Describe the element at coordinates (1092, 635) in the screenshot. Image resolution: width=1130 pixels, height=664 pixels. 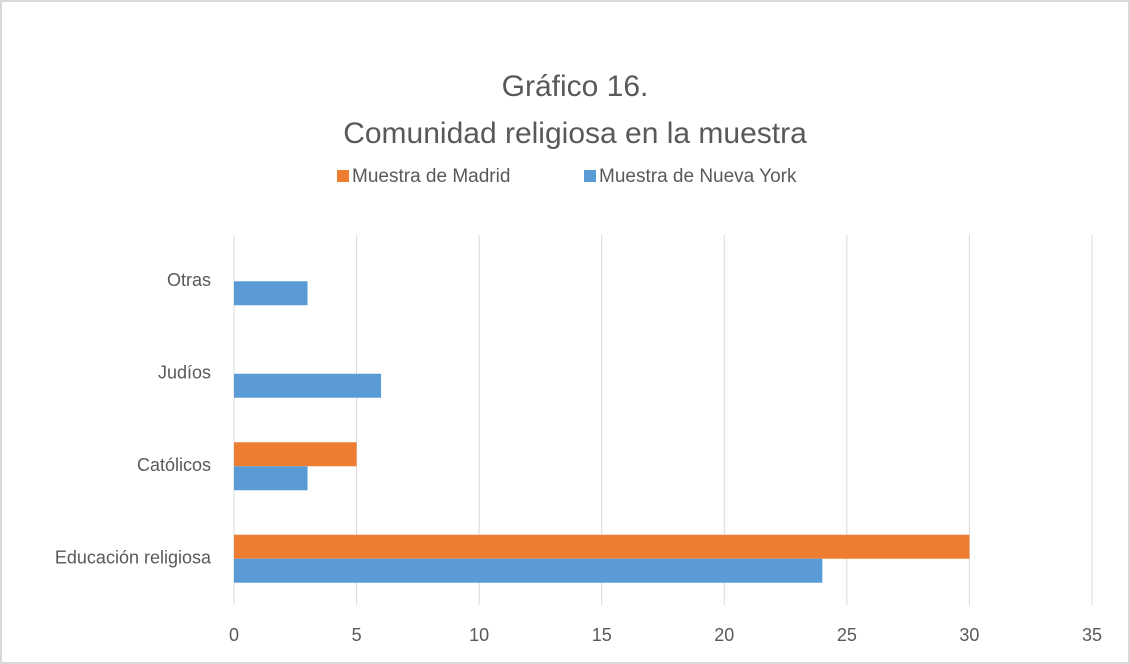
I see `x-tick-label: 35` at that location.